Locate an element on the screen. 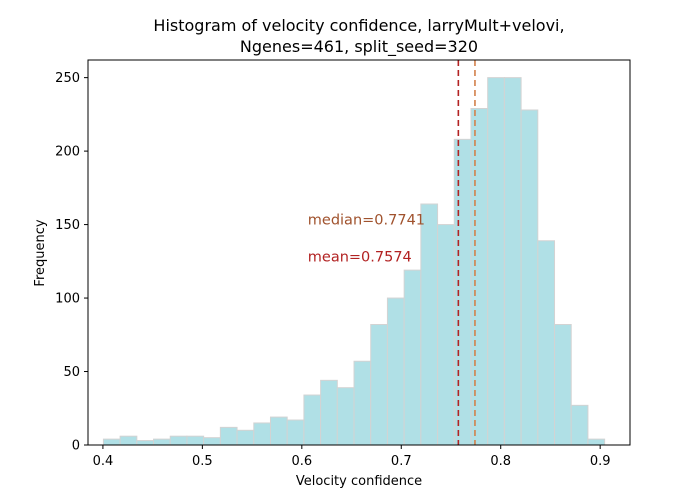 The image size is (700, 500). y-tick-label: 150 is located at coordinates (67, 225).